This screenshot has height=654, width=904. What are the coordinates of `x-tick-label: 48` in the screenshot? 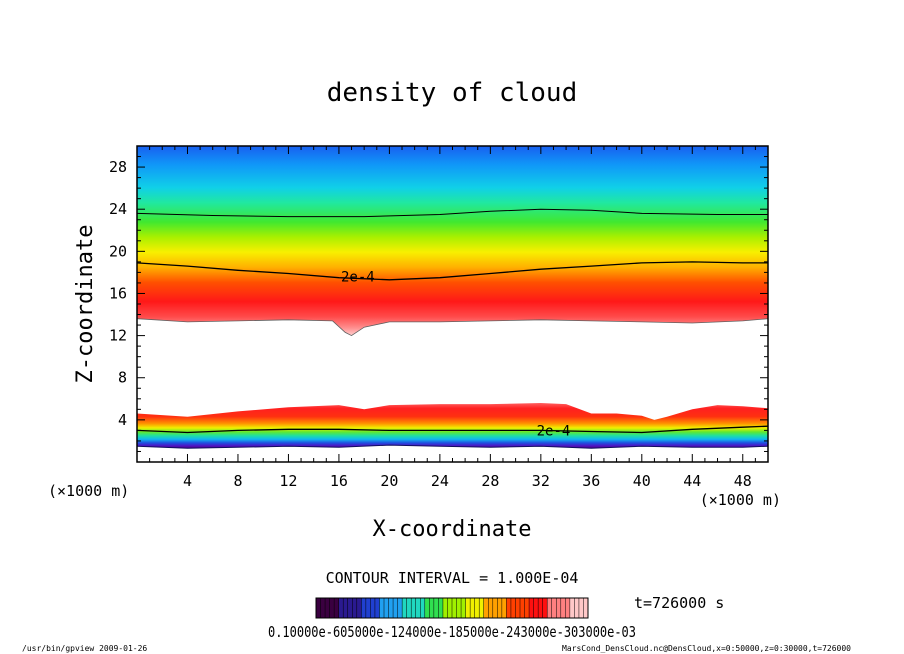 It's located at (743, 481).